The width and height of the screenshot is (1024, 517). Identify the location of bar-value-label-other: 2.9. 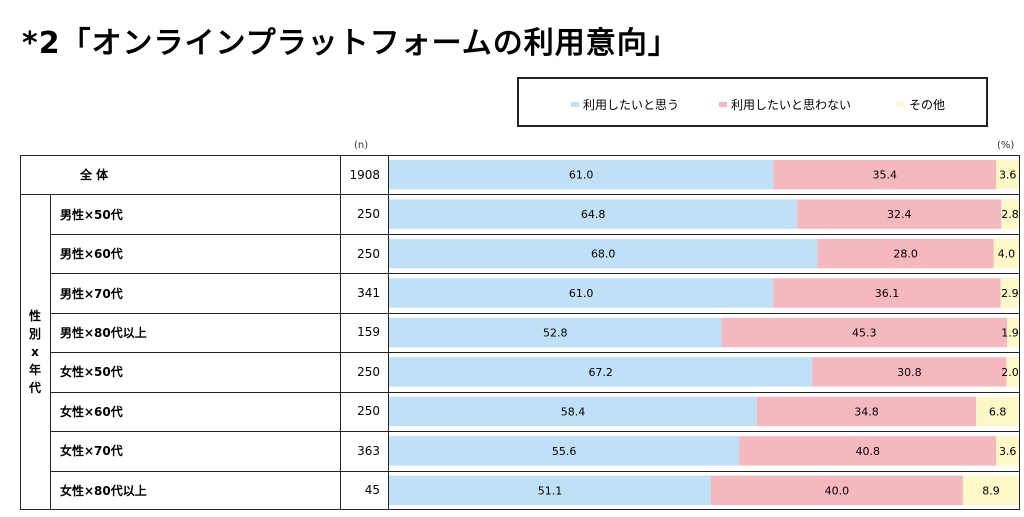
(1010, 293).